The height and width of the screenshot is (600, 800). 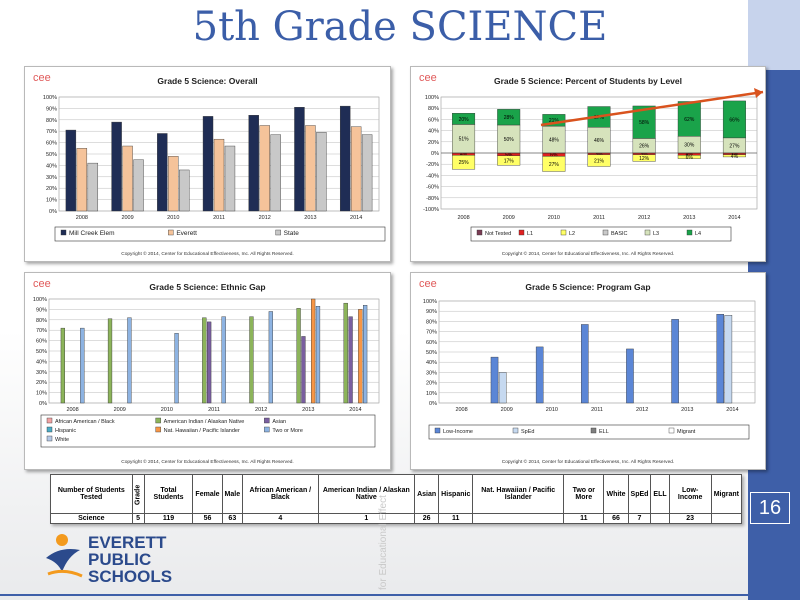 What do you see at coordinates (287, 431) in the screenshot?
I see `legend-label: Two or More` at bounding box center [287, 431].